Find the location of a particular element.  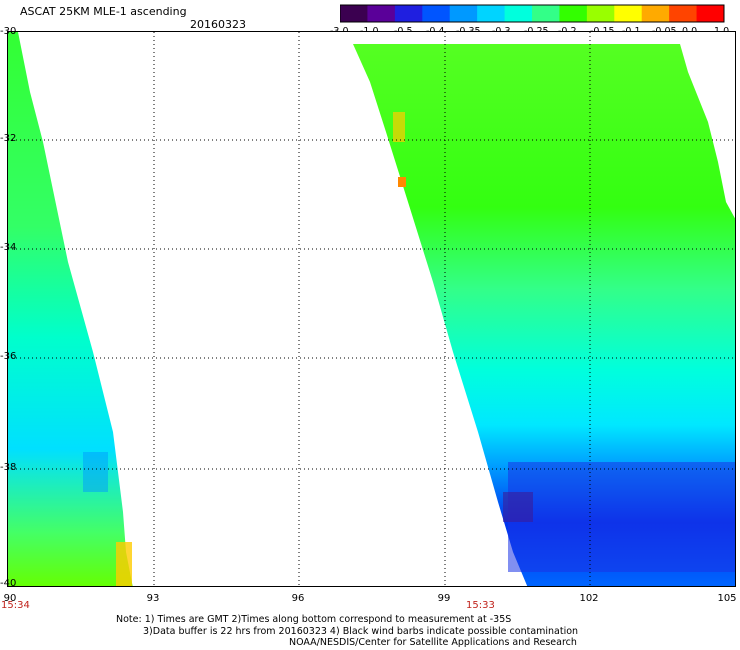

product-date: 20160323 is located at coordinates (218, 24).